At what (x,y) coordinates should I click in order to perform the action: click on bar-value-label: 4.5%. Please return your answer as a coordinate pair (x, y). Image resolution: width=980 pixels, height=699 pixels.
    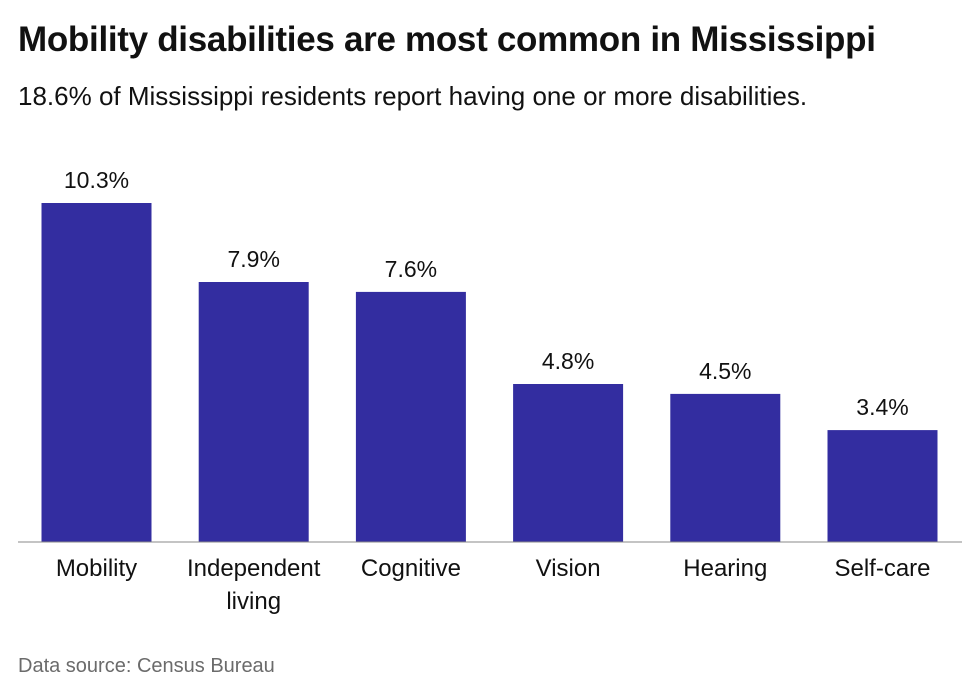
    Looking at the image, I should click on (725, 371).